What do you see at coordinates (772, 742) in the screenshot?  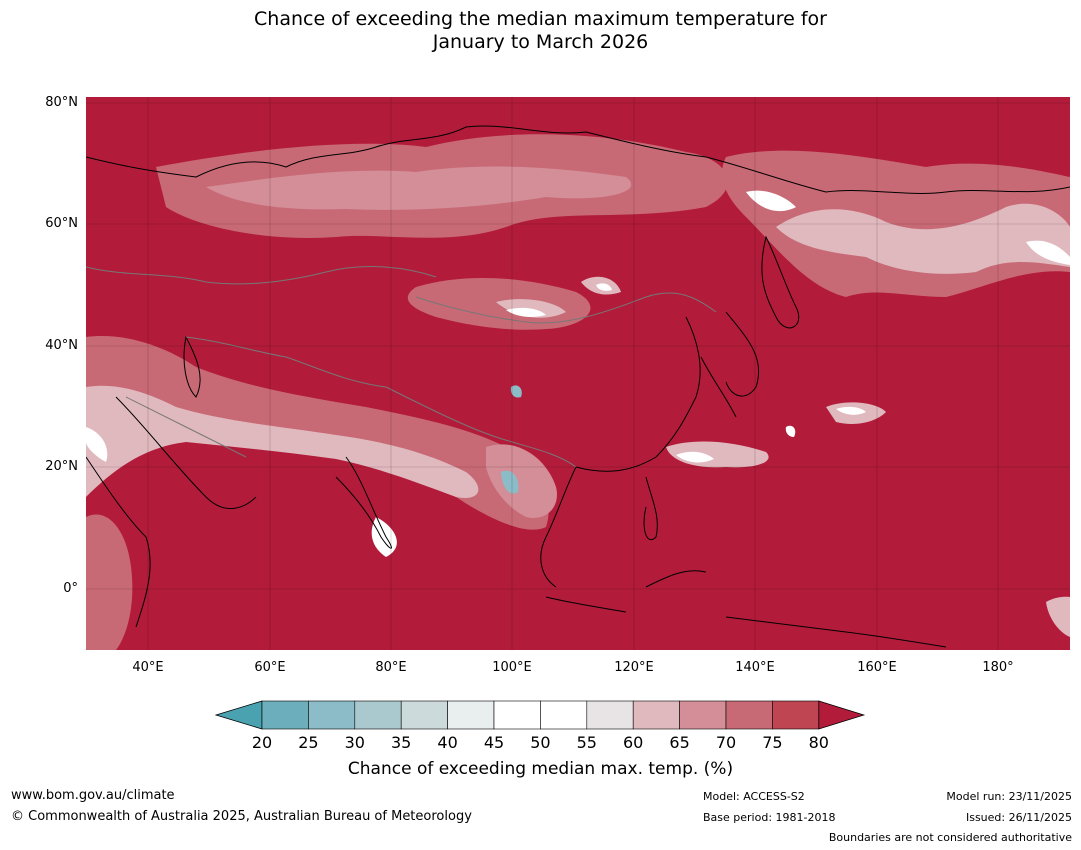 I see `colorbar-tick-label: 75` at bounding box center [772, 742].